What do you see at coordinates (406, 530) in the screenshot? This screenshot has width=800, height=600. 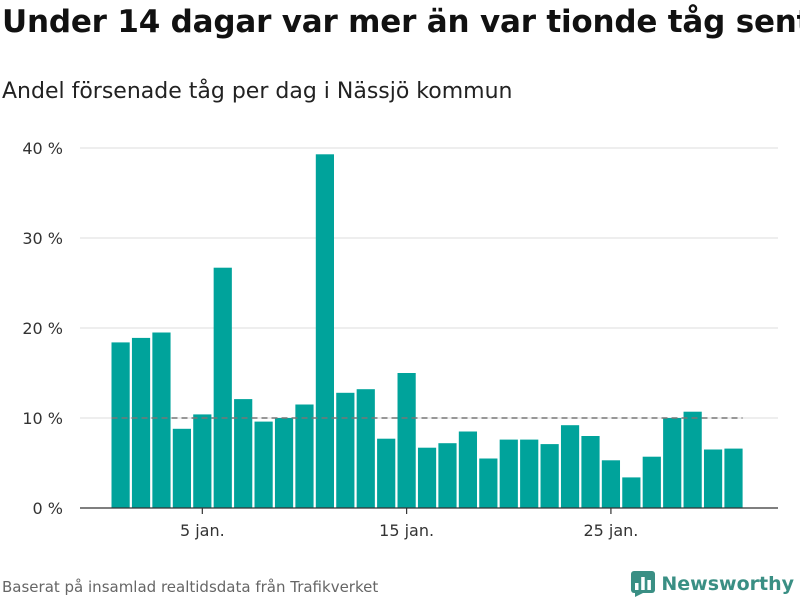 I see `x-tick-label: 15 jan.` at bounding box center [406, 530].